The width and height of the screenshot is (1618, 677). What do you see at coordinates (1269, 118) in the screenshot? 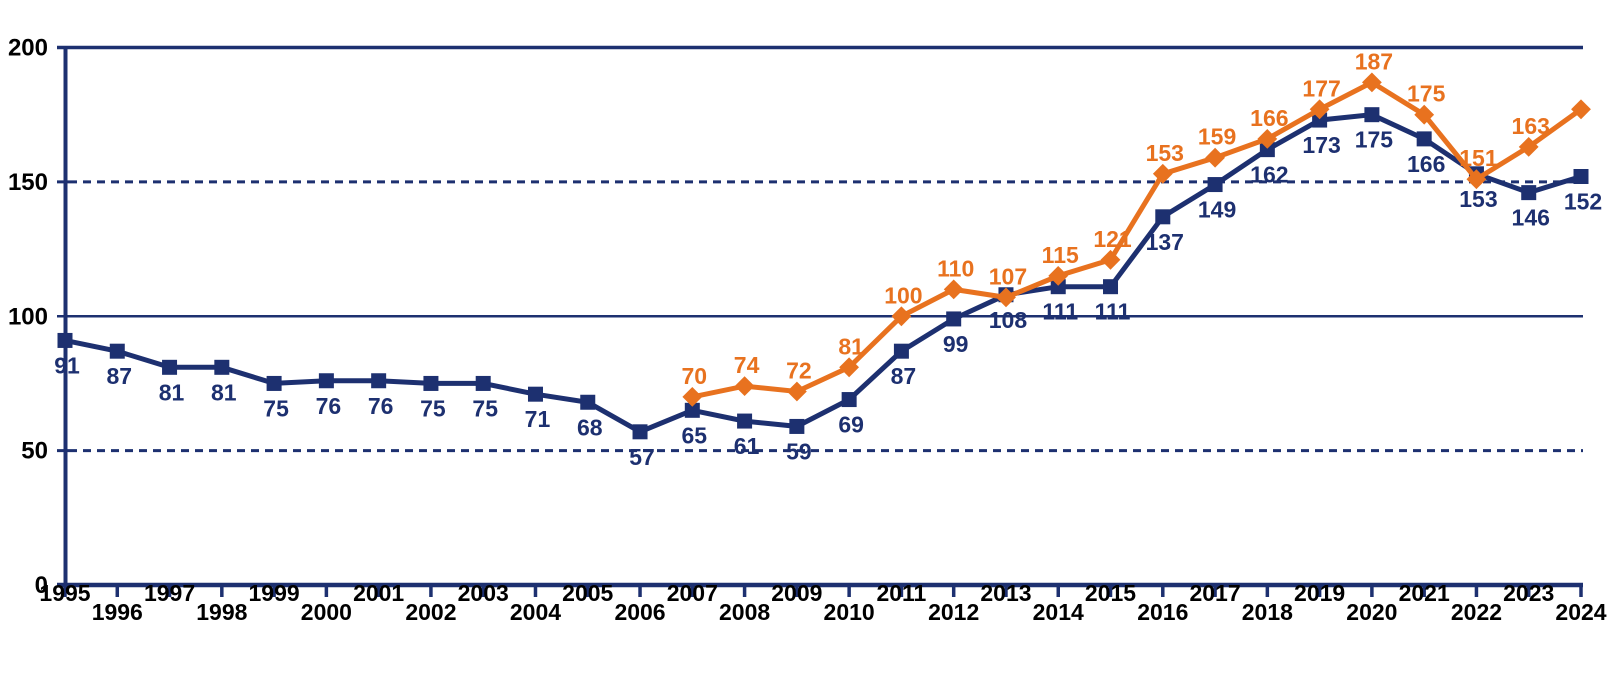
I see `data-label-orange-diamonds-2018: 166` at bounding box center [1269, 118].